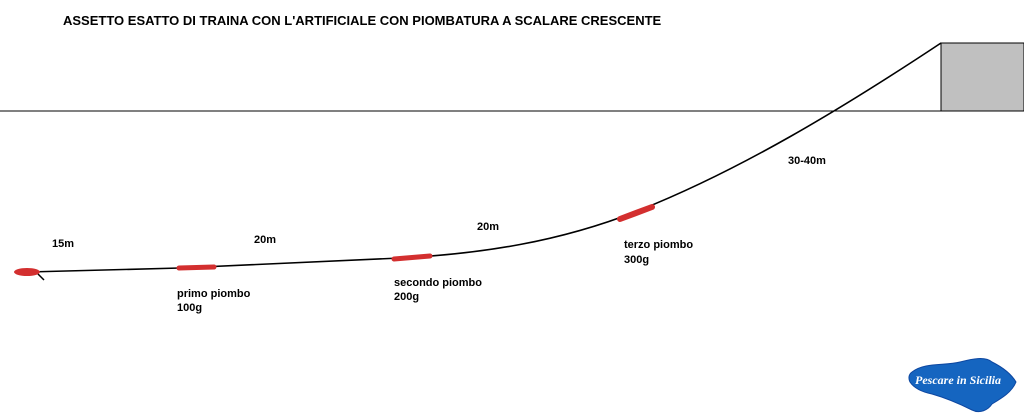 This screenshot has height=420, width=1024. Describe the element at coordinates (29, 274) in the screenshot. I see `lure` at that location.